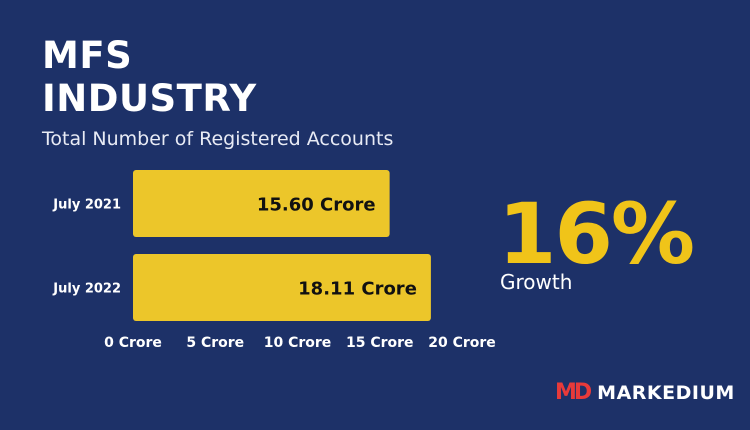  I want to click on x-tick-label: 5 Crore, so click(215, 343).